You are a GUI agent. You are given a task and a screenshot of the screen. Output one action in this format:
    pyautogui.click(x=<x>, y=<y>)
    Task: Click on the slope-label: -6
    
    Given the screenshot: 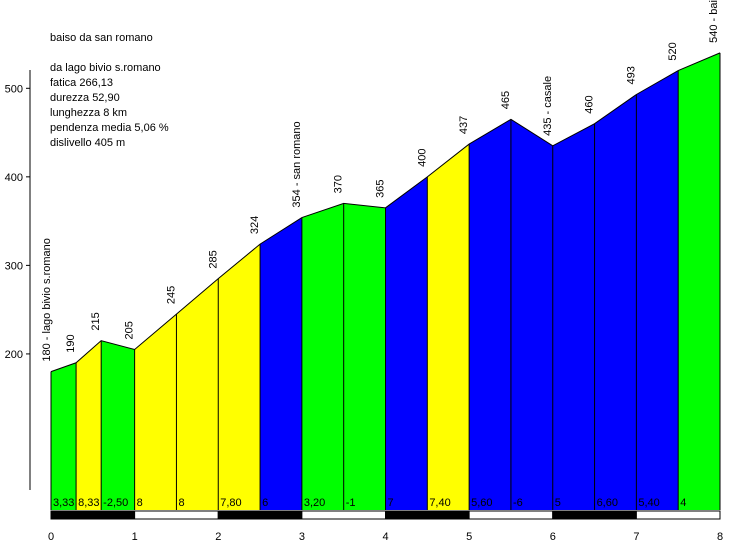 What is the action you would take?
    pyautogui.click(x=518, y=503)
    